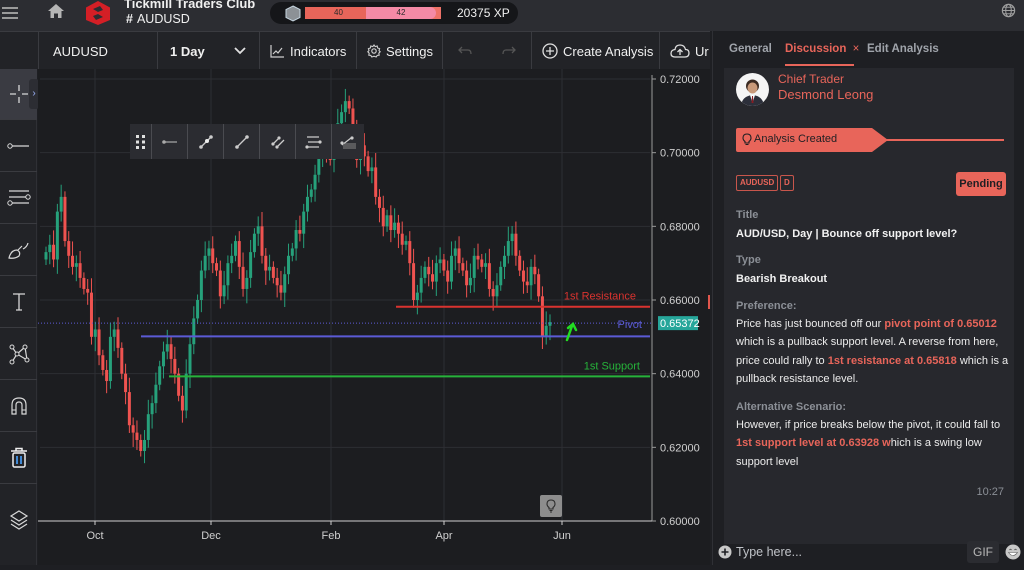 The image size is (1024, 570). What do you see at coordinates (600, 297) in the screenshot?
I see `svg-text: 1st Resistance` at bounding box center [600, 297].